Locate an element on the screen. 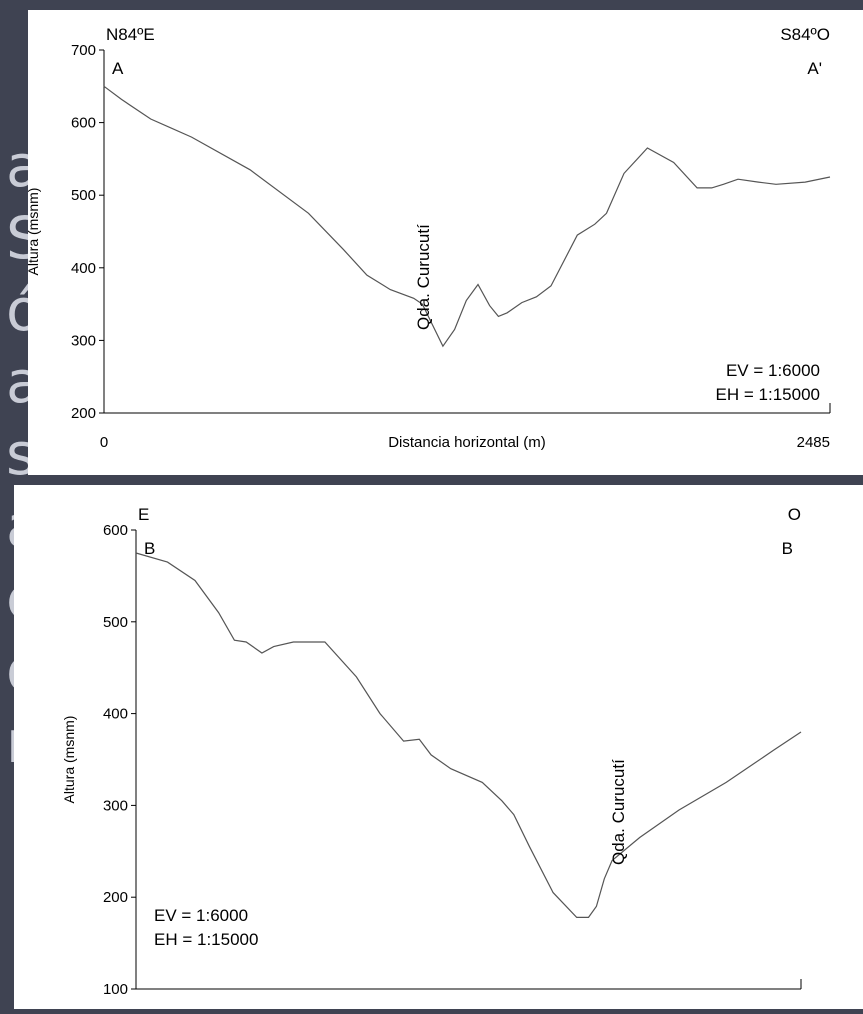 The width and height of the screenshot is (863, 1014). x-tick-label-start: 0 is located at coordinates (104, 442).